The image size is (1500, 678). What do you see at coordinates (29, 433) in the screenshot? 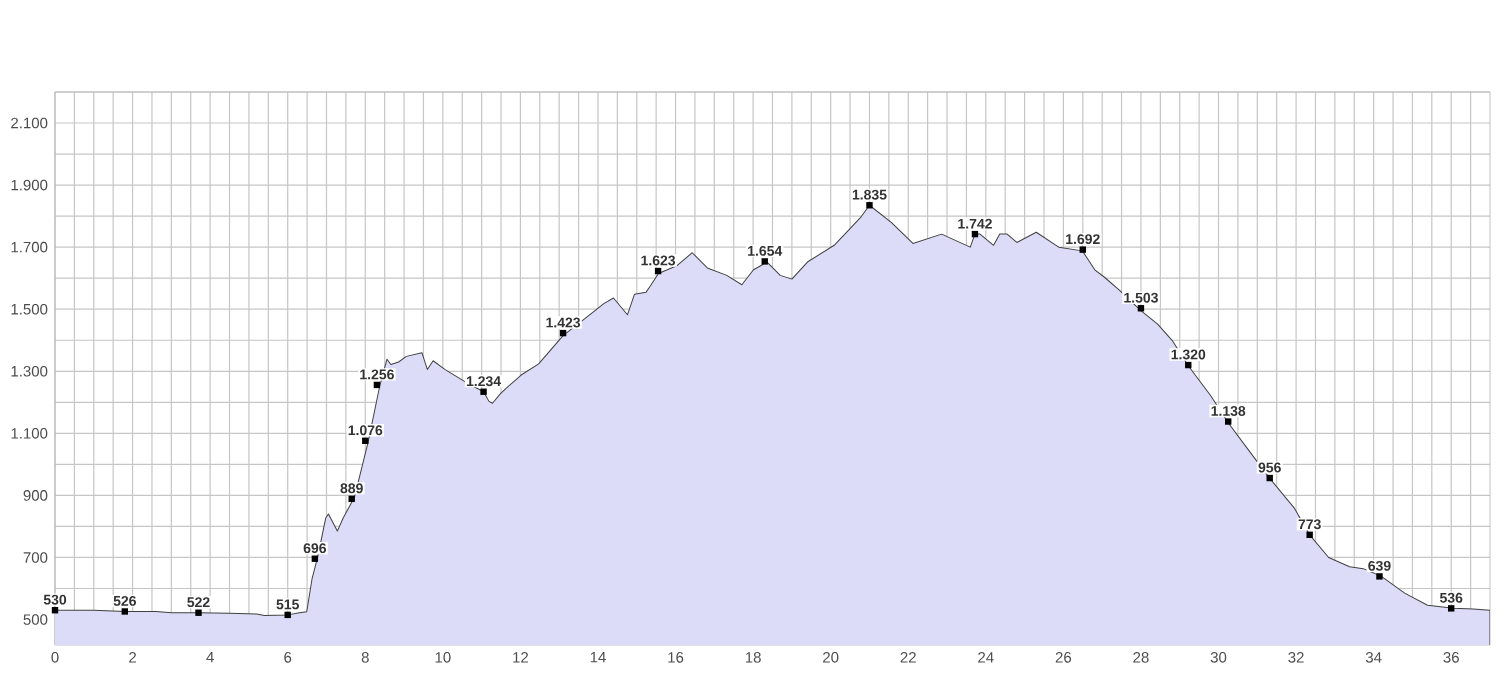
I see `y-tick-label: 1.100` at bounding box center [29, 433].